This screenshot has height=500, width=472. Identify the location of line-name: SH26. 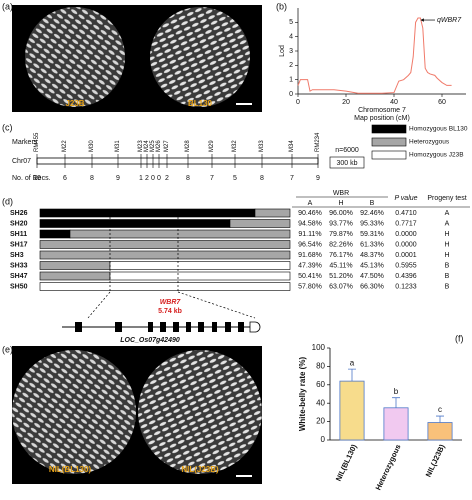
(19, 213).